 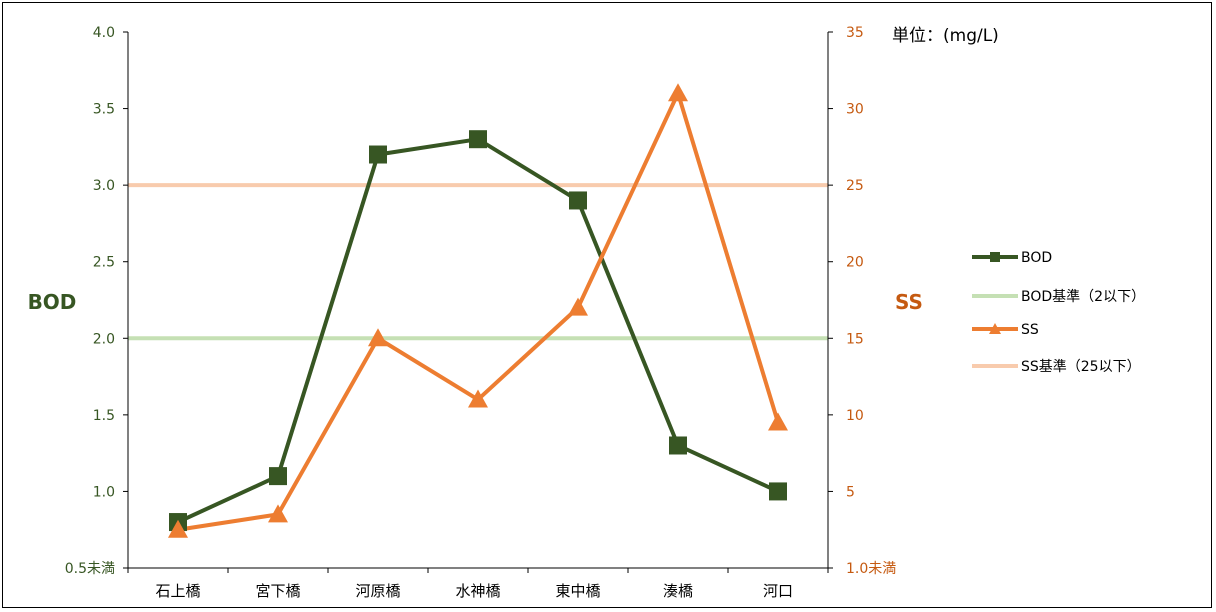 I want to click on x-category-label: 宮下橋, so click(x=277, y=591).